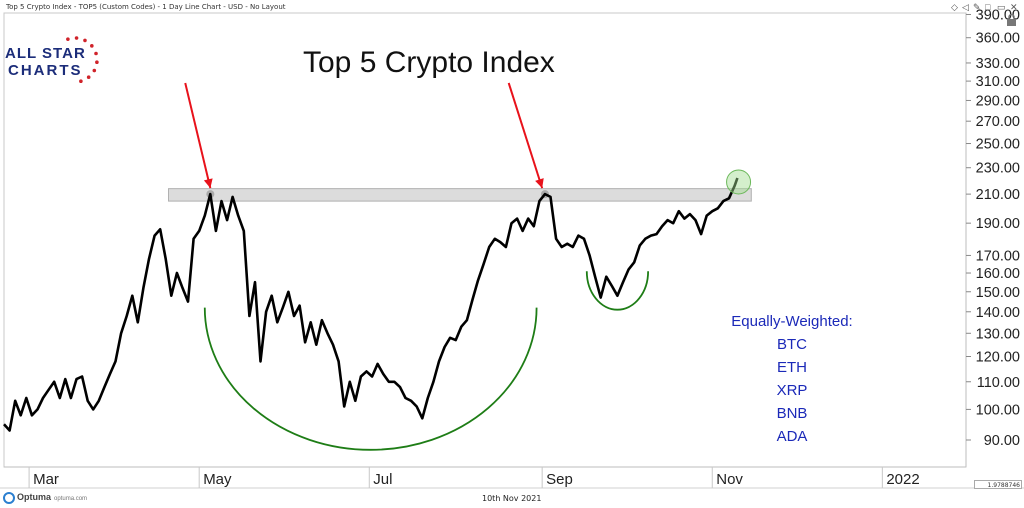  Describe the element at coordinates (45, 70) in the screenshot. I see `svg-text: CHARTS` at that location.